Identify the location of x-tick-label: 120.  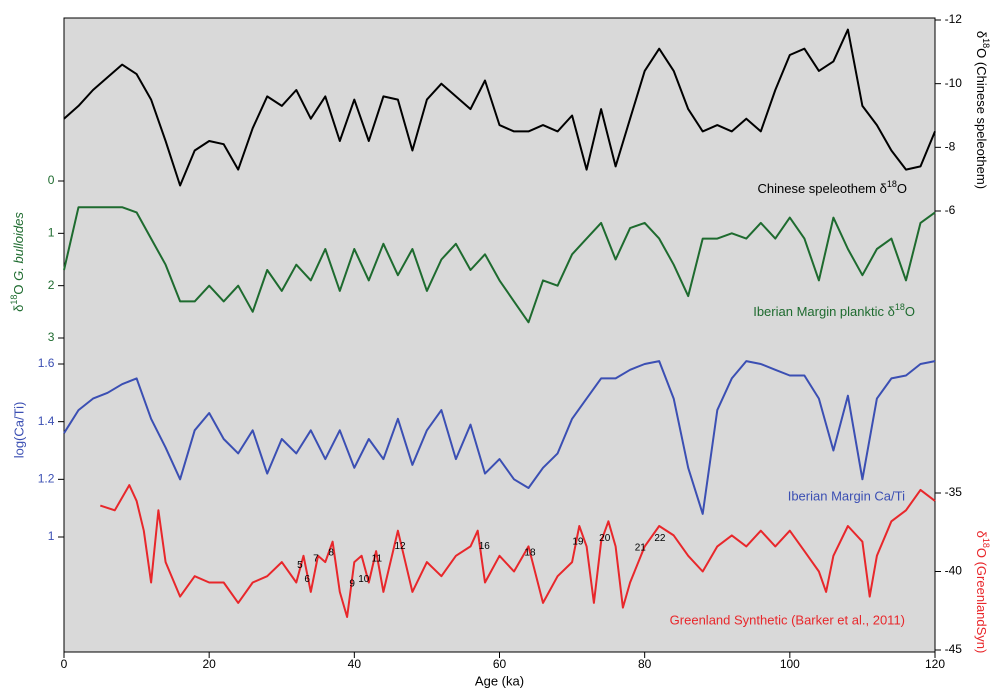
(935, 664).